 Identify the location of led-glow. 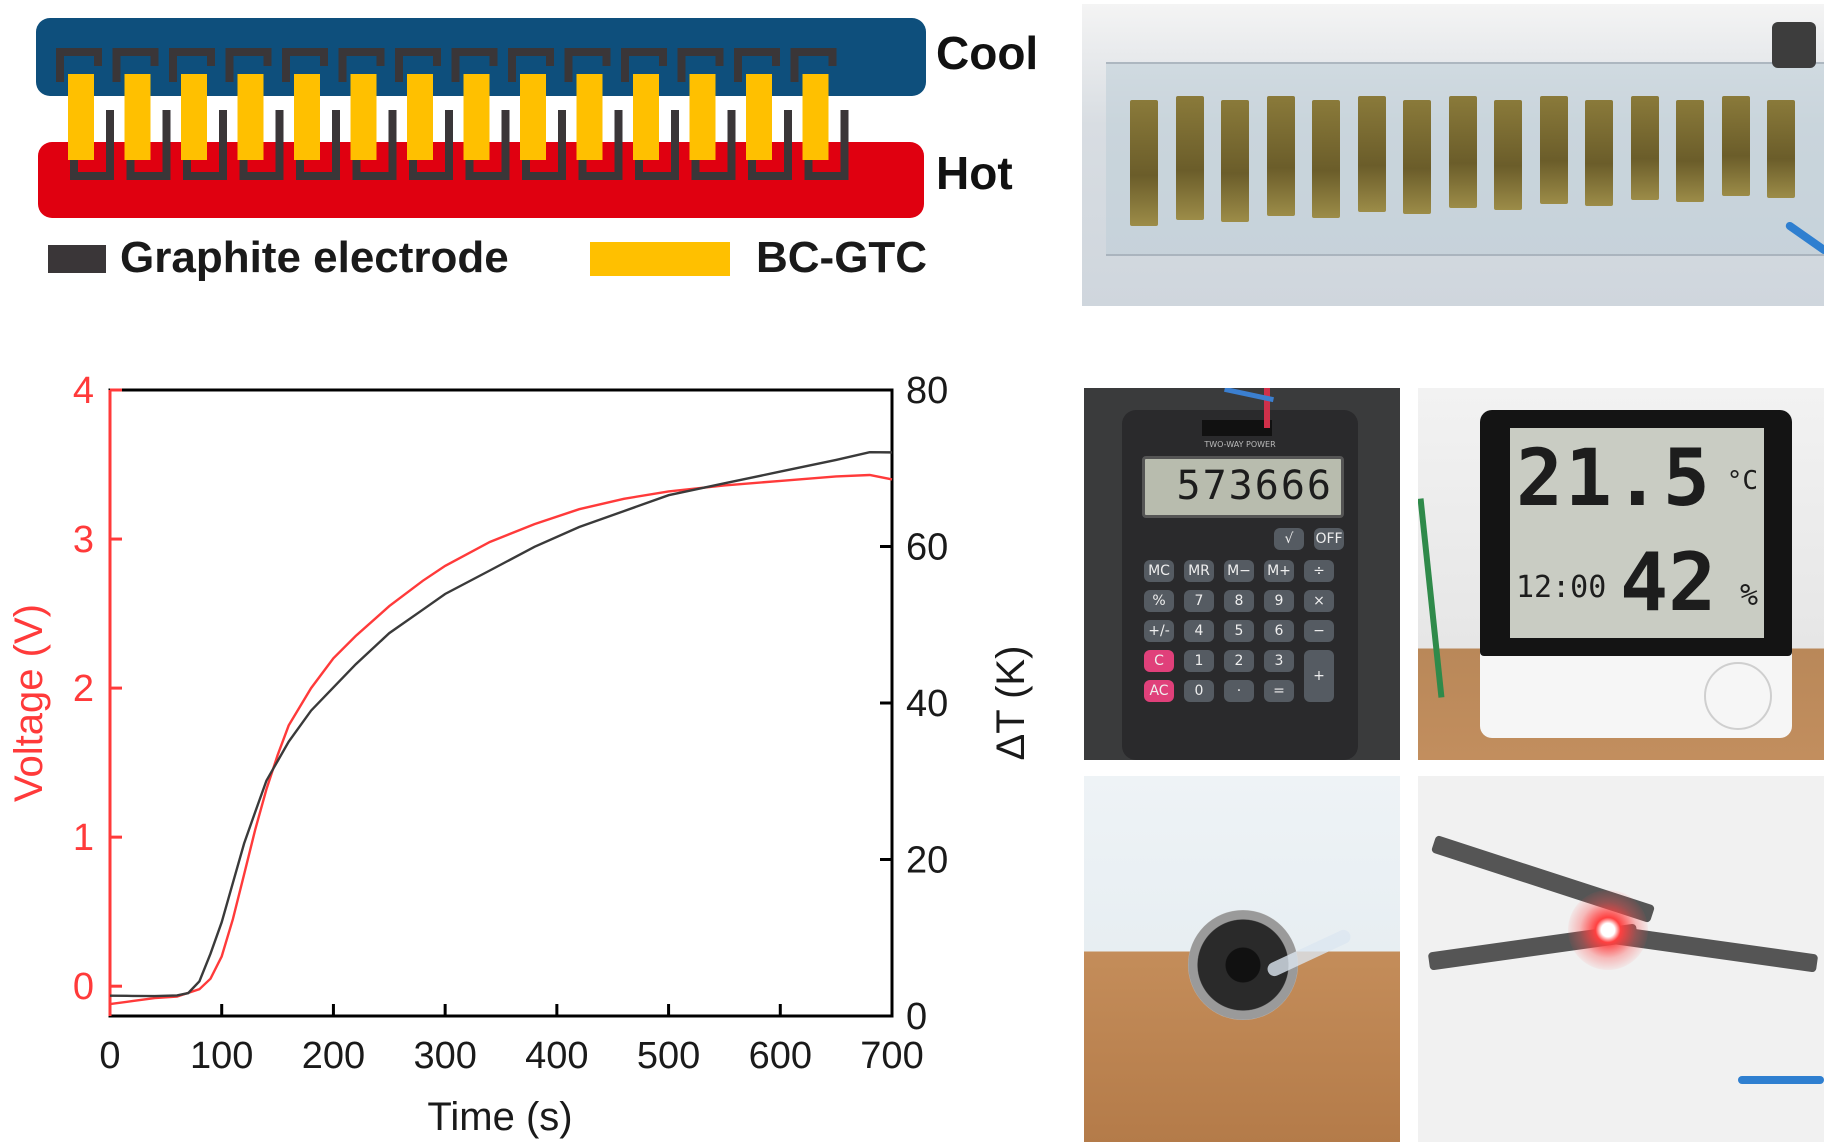
(1608, 930).